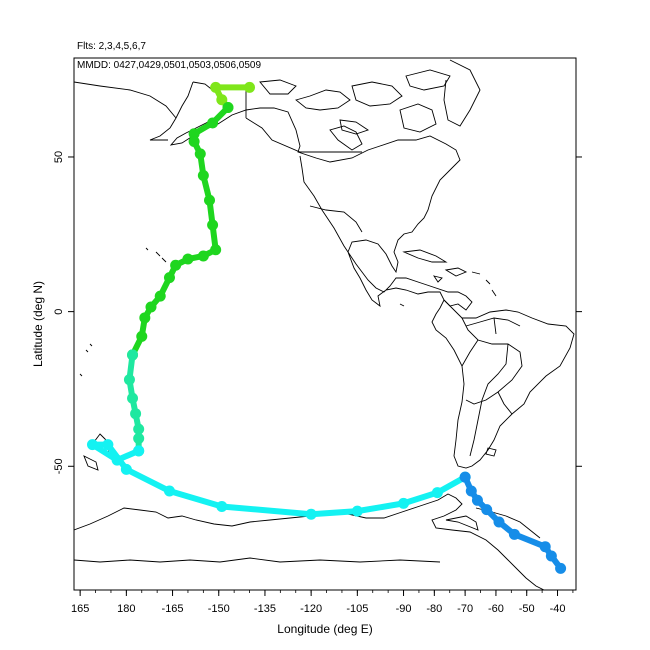 This screenshot has width=650, height=650. What do you see at coordinates (404, 609) in the screenshot?
I see `x-tick-label: -90` at bounding box center [404, 609].